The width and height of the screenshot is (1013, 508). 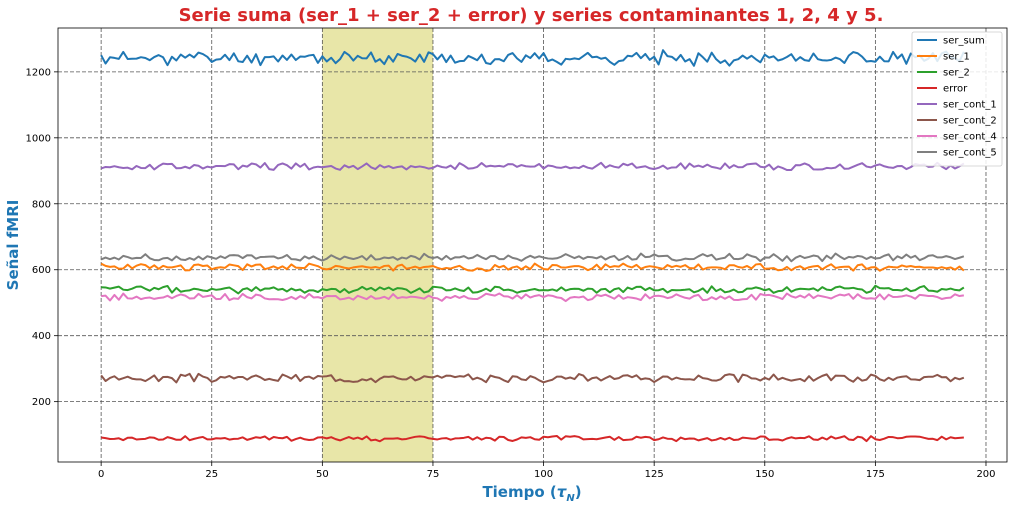 I want to click on legend-label-error: error, so click(x=955, y=89).